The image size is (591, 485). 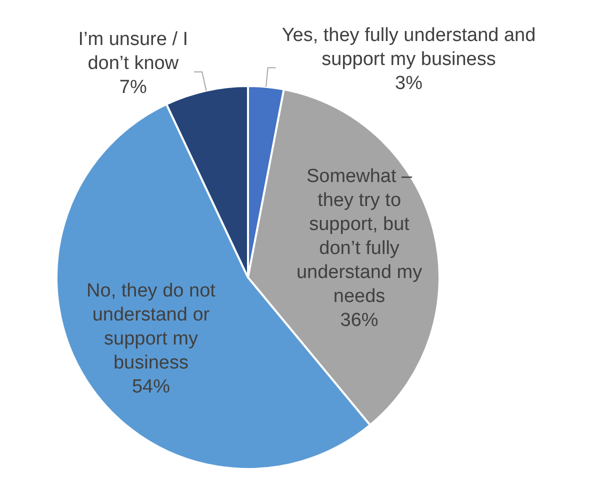 What do you see at coordinates (151, 387) in the screenshot?
I see `data-label: 54%` at bounding box center [151, 387].